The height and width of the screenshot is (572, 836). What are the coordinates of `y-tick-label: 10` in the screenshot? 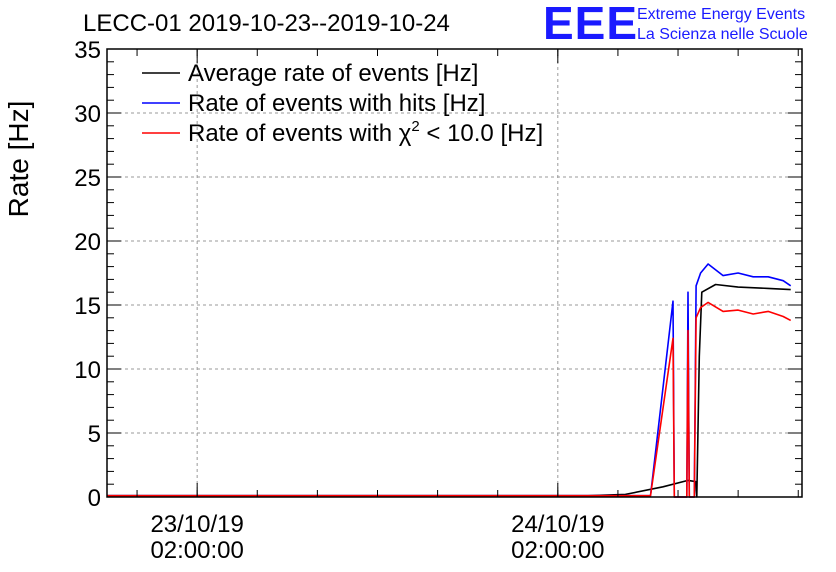 It's located at (87, 370).